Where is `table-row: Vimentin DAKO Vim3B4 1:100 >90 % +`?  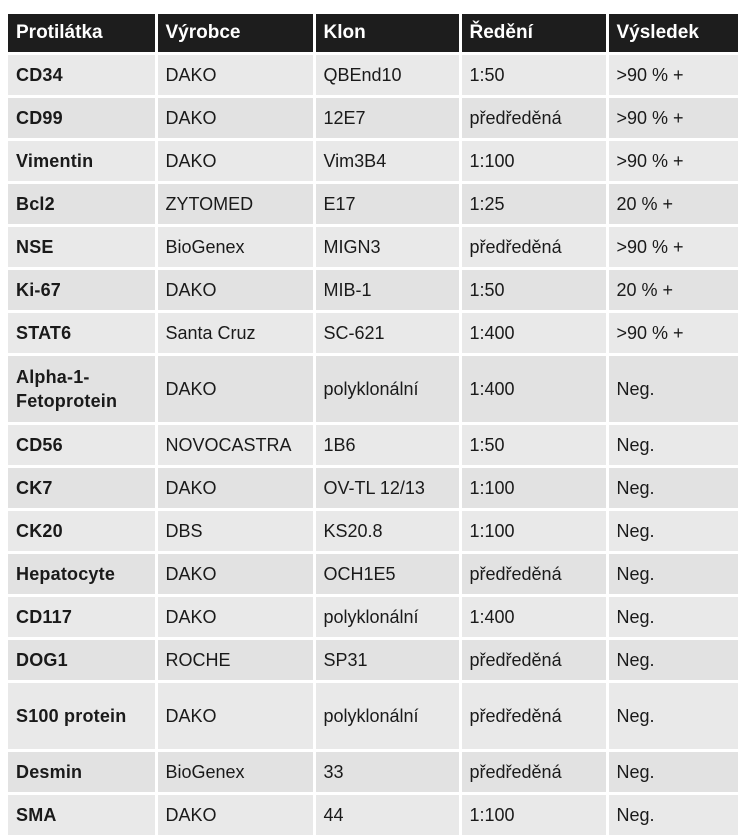
table-row: Vimentin DAKO Vim3B4 1:100 >90 % + is located at coordinates (373, 161).